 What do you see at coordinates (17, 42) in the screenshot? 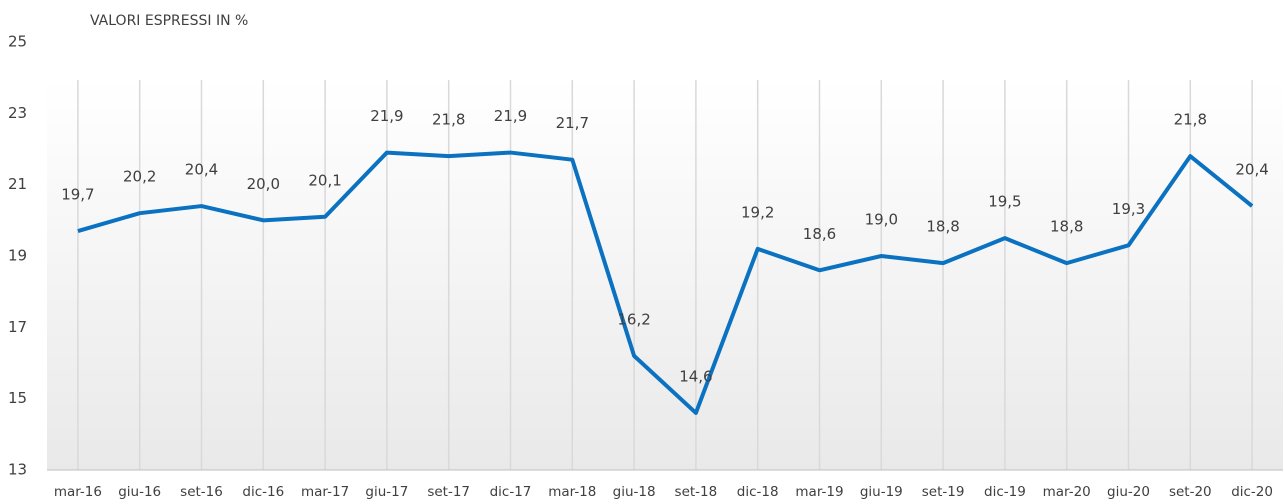
I see `y-tick-label: 25` at bounding box center [17, 42].